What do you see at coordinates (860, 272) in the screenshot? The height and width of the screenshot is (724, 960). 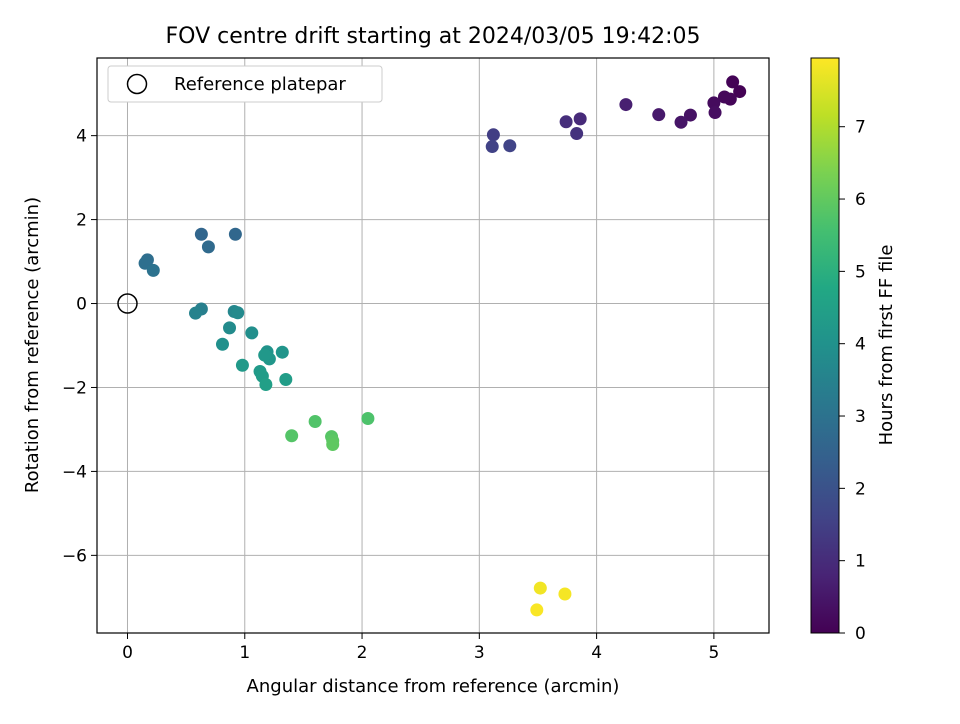 I see `colorbar-tick-label: 5` at bounding box center [860, 272].